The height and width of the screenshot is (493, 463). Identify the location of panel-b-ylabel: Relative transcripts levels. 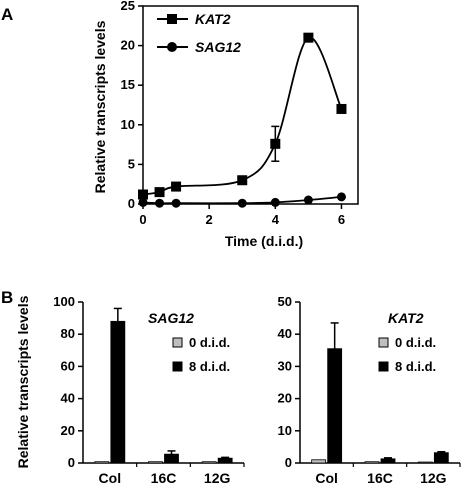
(23, 381).